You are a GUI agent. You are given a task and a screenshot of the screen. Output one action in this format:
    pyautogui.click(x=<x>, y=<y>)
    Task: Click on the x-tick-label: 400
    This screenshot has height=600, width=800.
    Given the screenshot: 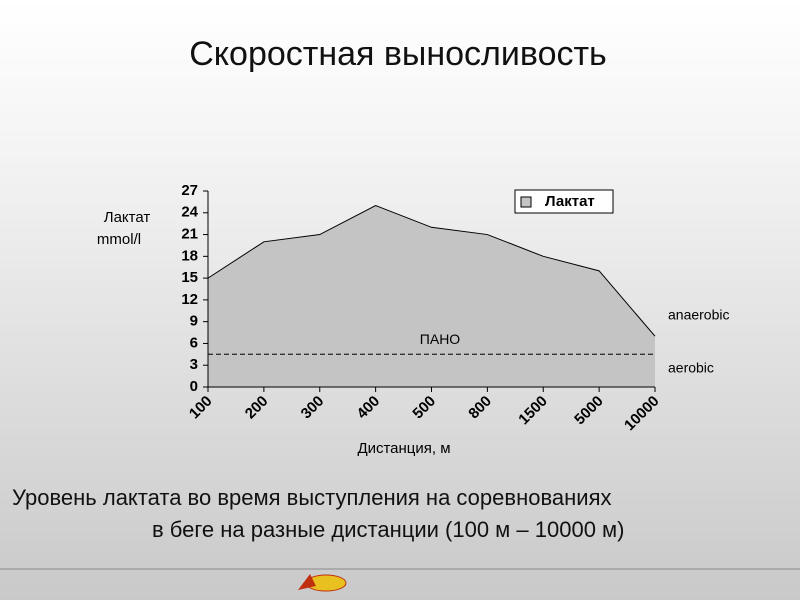 What is the action you would take?
    pyautogui.click(x=369, y=408)
    